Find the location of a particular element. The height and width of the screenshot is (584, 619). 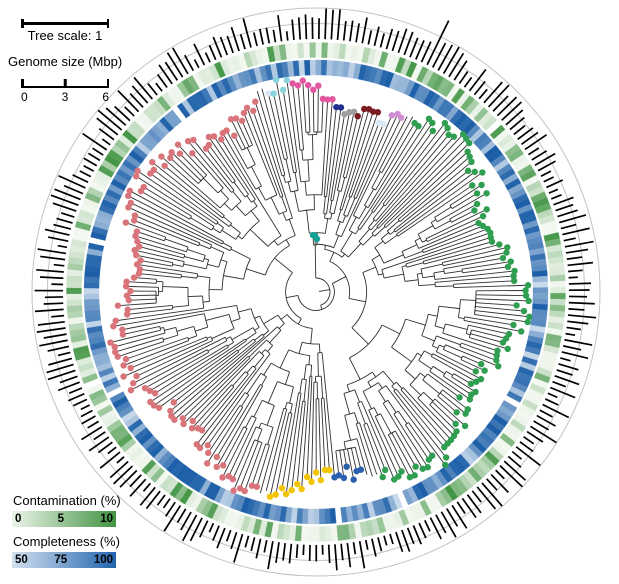

tree-scale-bar is located at coordinates (65, 23).